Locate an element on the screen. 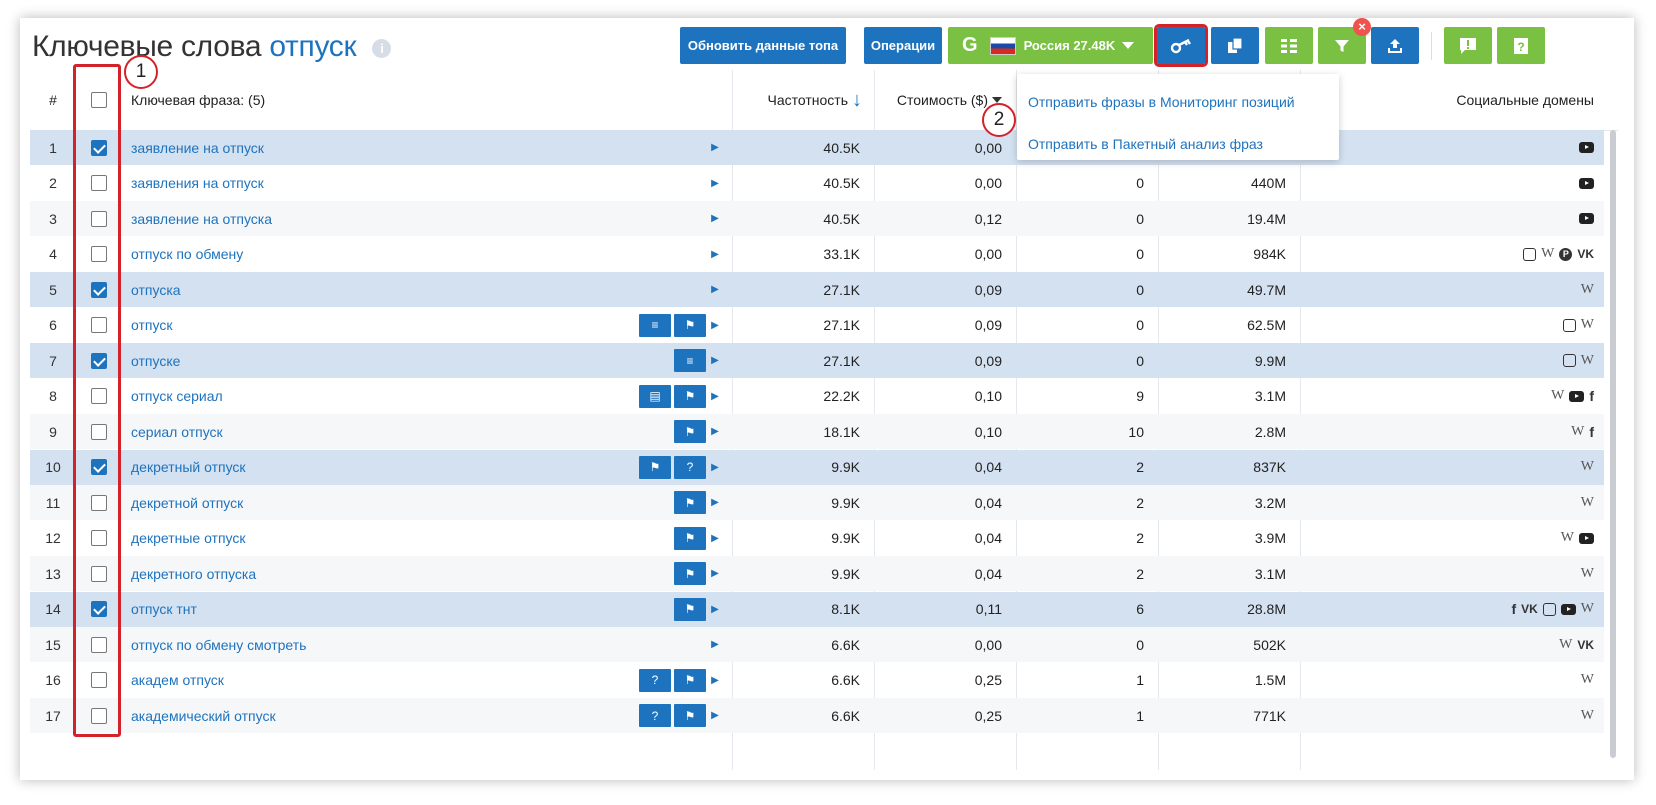  keyword-phrase-link: заявления на отпуск is located at coordinates (197, 183).